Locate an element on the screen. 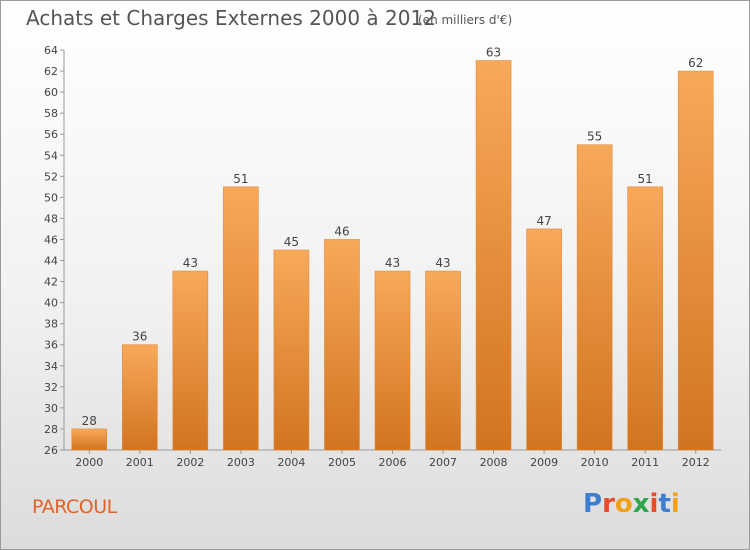  bar-2005 is located at coordinates (342, 345).